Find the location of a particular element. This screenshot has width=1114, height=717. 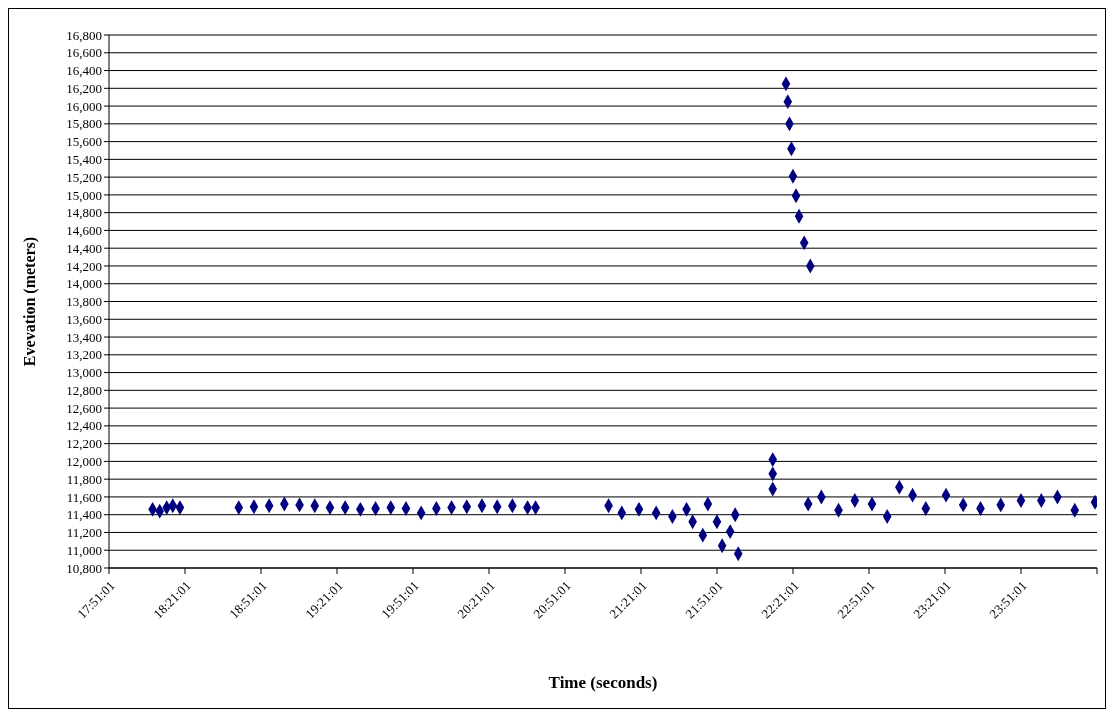

y-tick-label: 14,800 is located at coordinates (84, 213).